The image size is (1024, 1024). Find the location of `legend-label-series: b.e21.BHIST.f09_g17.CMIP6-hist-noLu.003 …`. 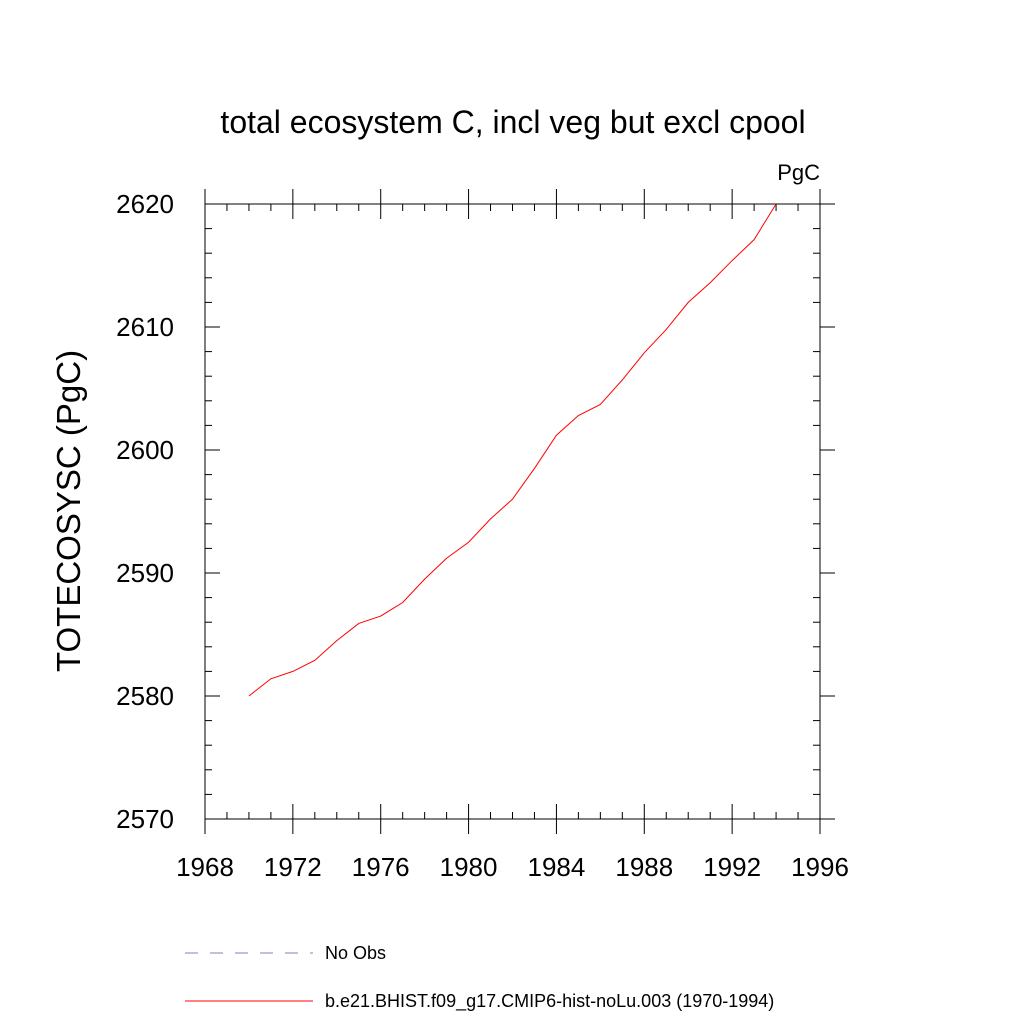

legend-label-series: b.e21.BHIST.f09_g17.CMIP6-hist-noLu.003 … is located at coordinates (549, 1001).